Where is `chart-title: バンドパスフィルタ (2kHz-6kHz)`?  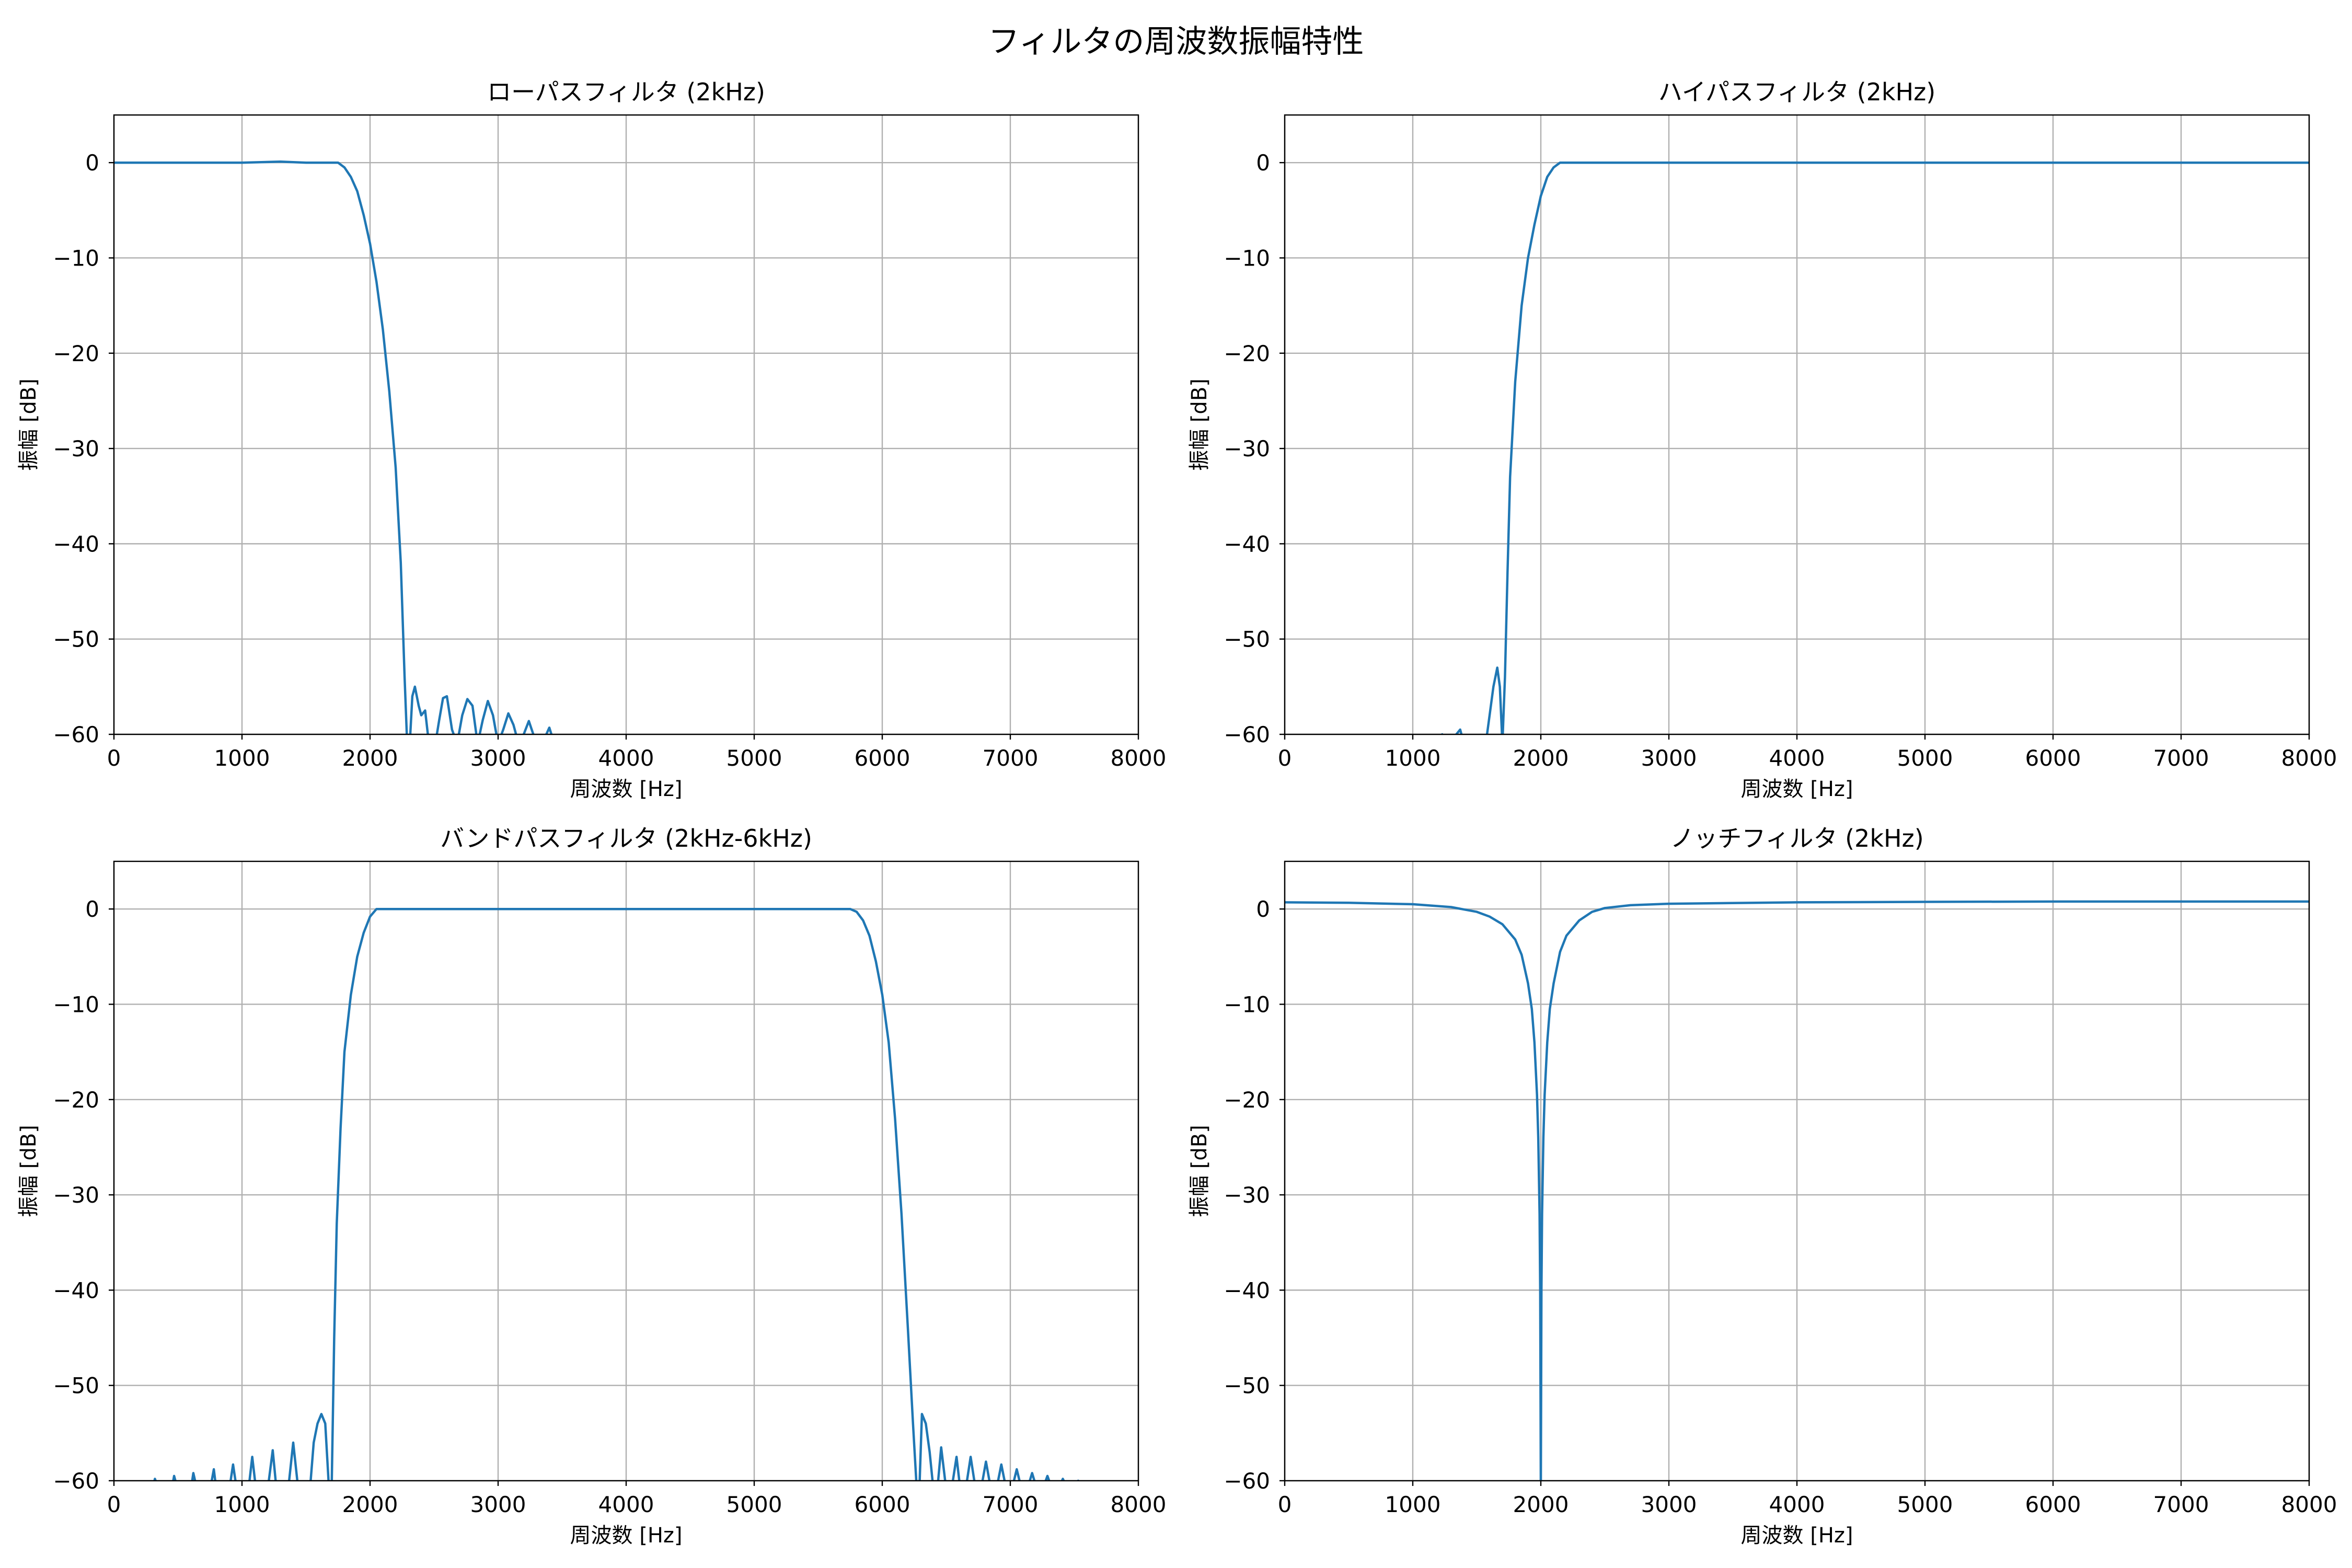
chart-title: バンドパスフィルタ (2kHz-6kHz) is located at coordinates (626, 838).